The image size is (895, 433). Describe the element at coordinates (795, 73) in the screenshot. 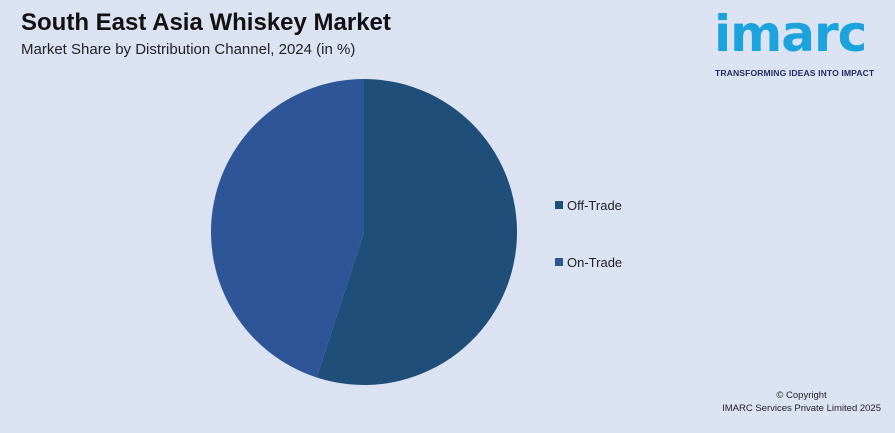

I see `logo-tagline: TRANSFORMING IDEAS INTO IMPACT` at that location.